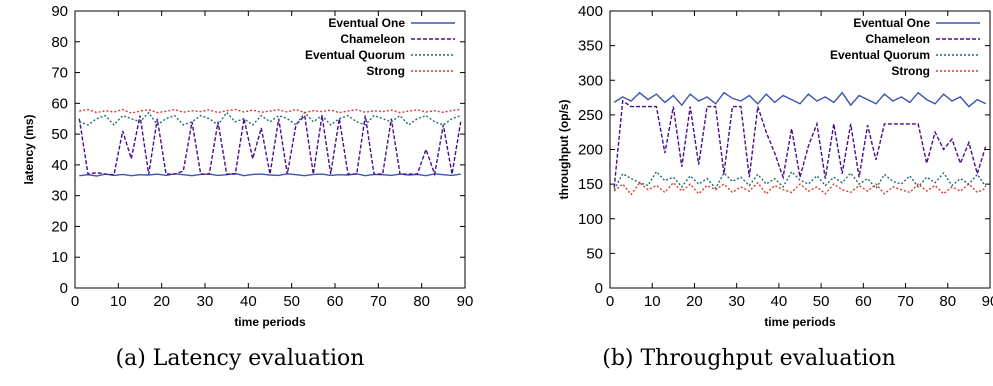 The width and height of the screenshot is (993, 386). I want to click on throughput-chart-caption: (b) Throughput evaluation, so click(749, 358).